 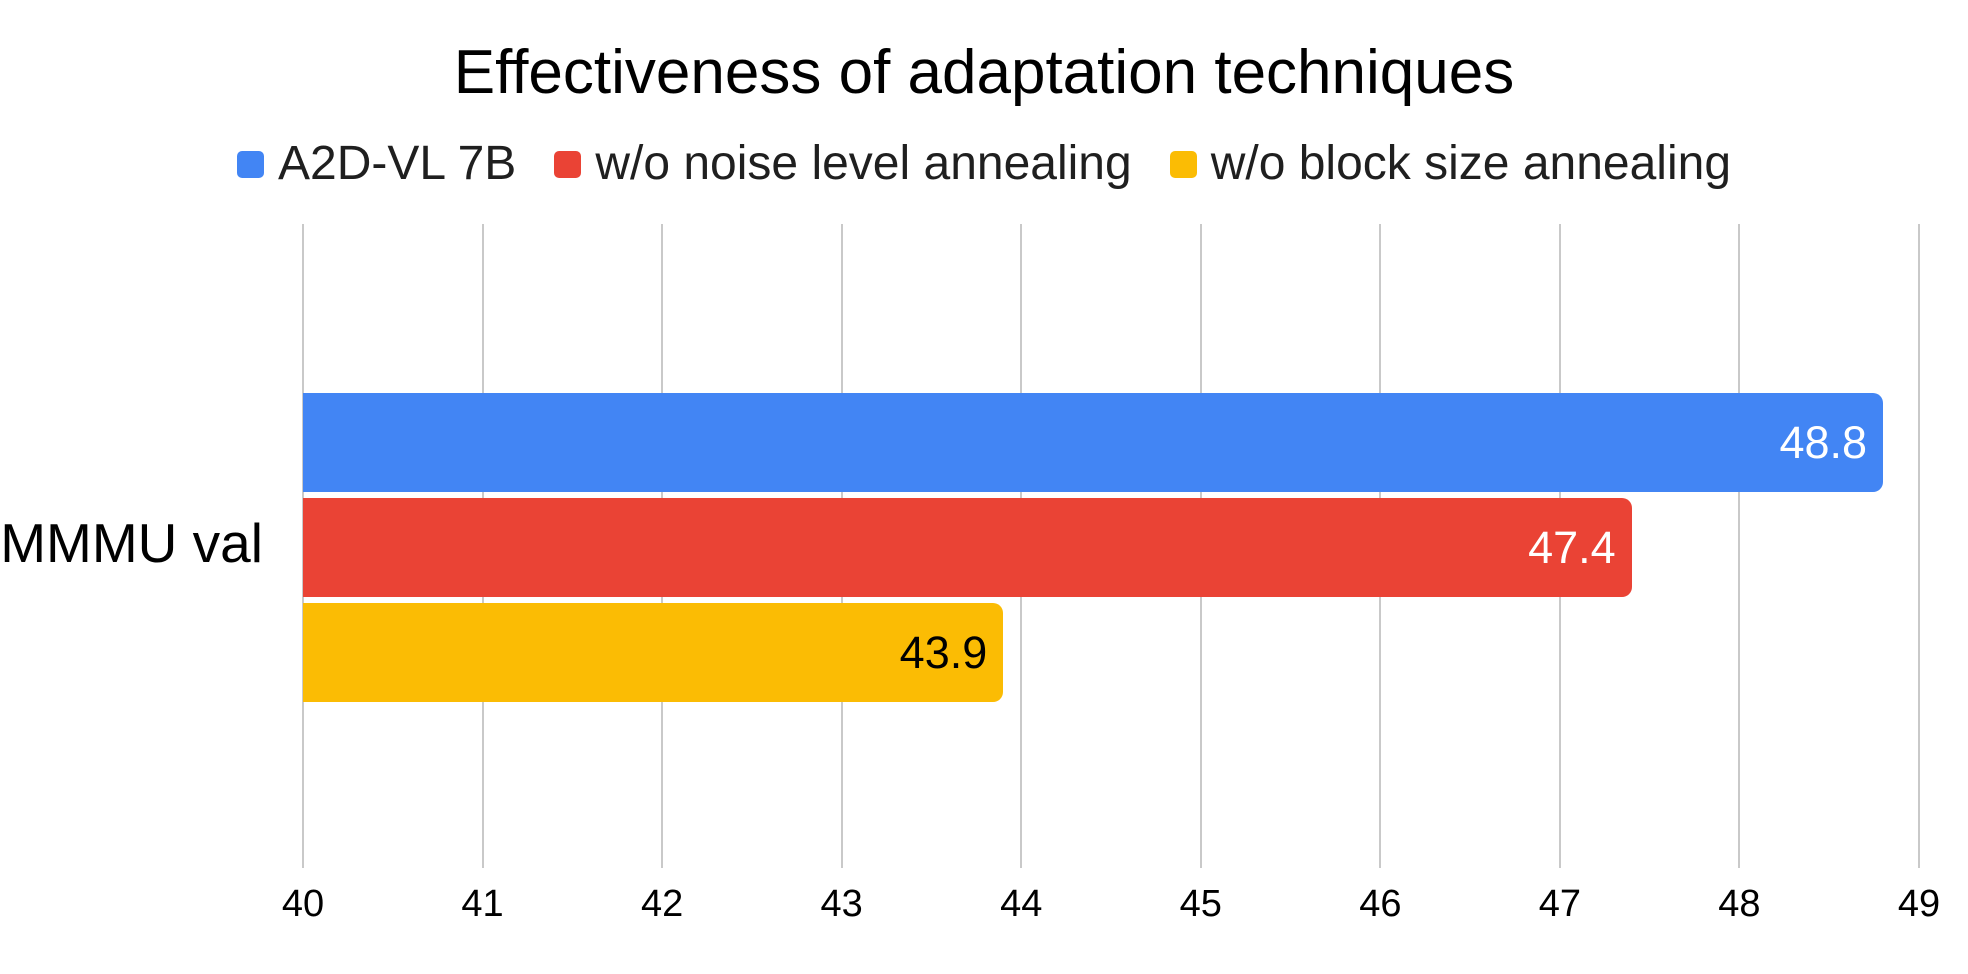 What do you see at coordinates (841, 904) in the screenshot?
I see `x-tick-label: 43` at bounding box center [841, 904].